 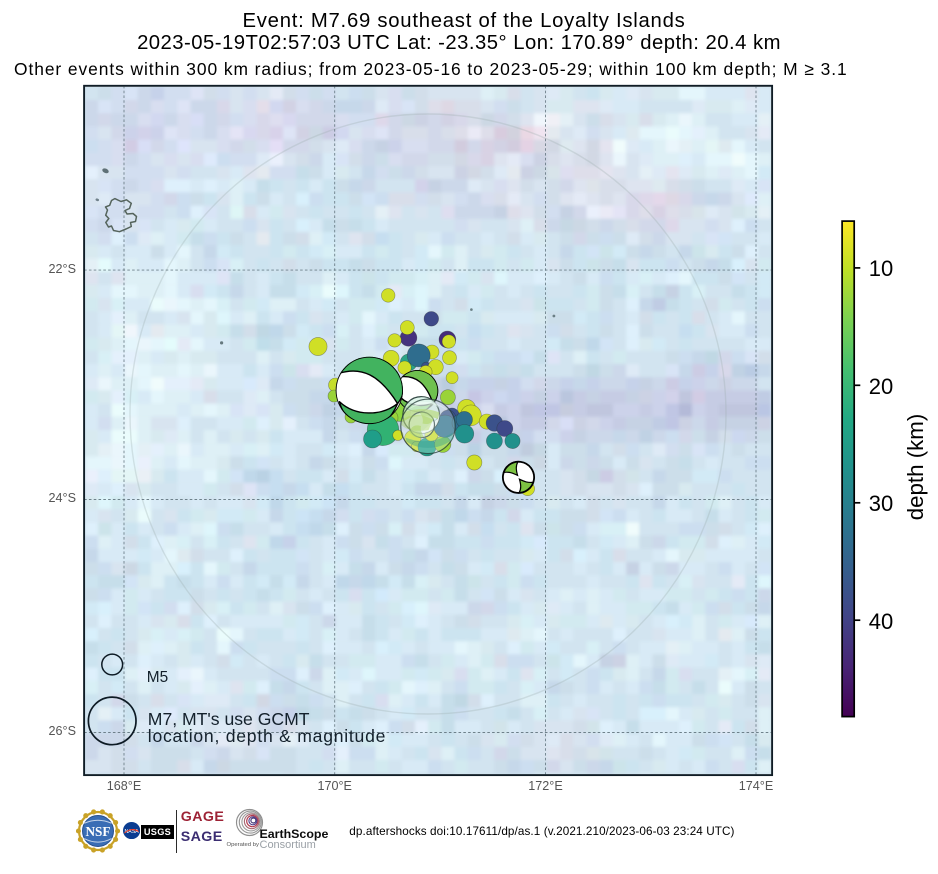 I want to click on svg-text: NASA, so click(x=131, y=832).